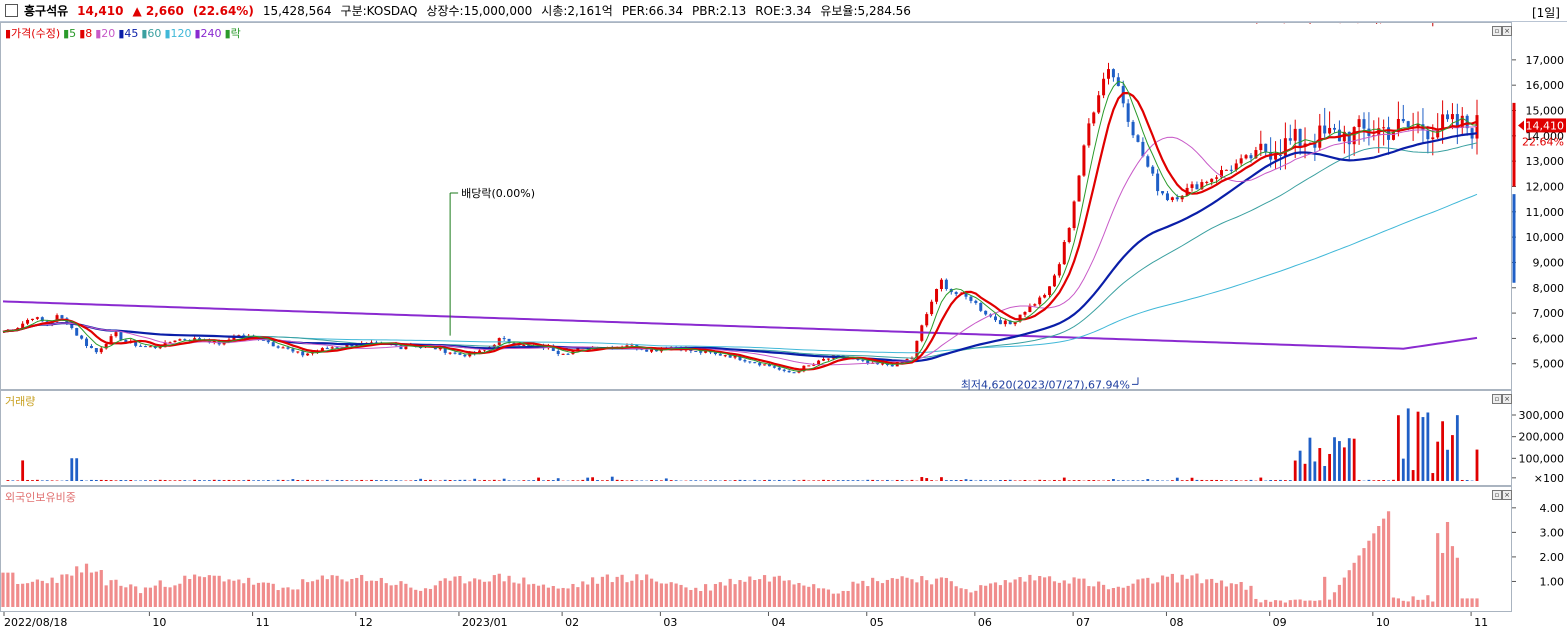 The height and width of the screenshot is (634, 1567). I want to click on period-selector: [1일], so click(1546, 12).